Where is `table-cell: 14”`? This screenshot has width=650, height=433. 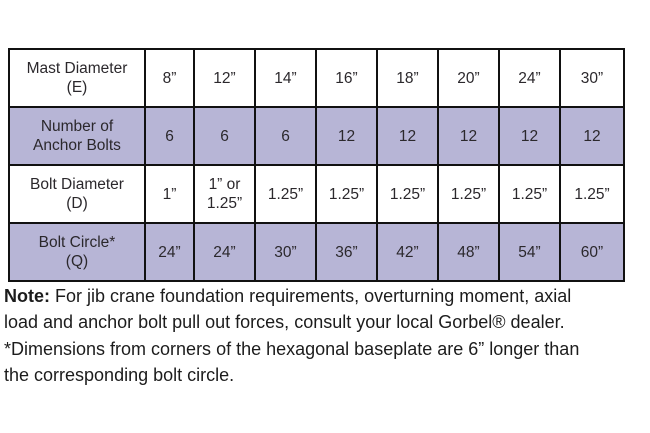
table-cell: 14” is located at coordinates (285, 78).